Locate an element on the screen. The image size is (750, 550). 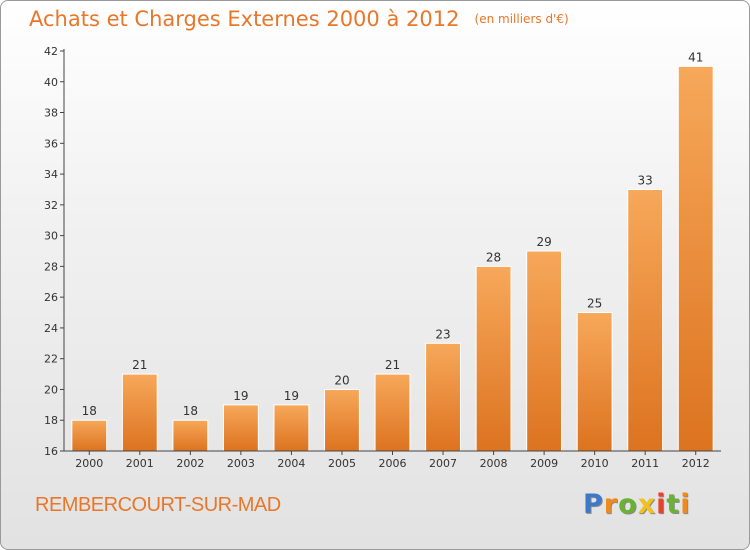
x-tick-label: 2000 is located at coordinates (89, 463).